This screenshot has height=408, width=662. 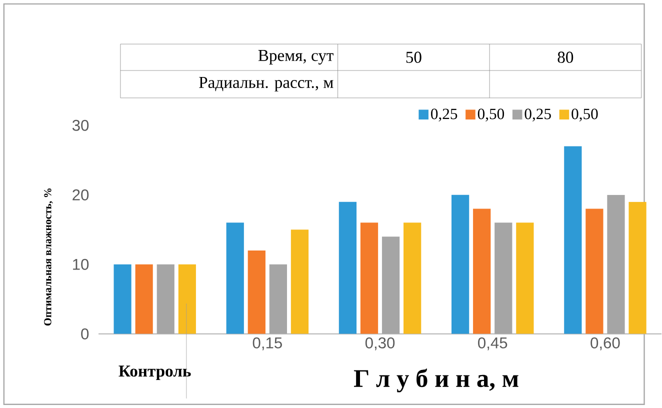 What do you see at coordinates (80, 125) in the screenshot?
I see `y-tick-label: 30` at bounding box center [80, 125].